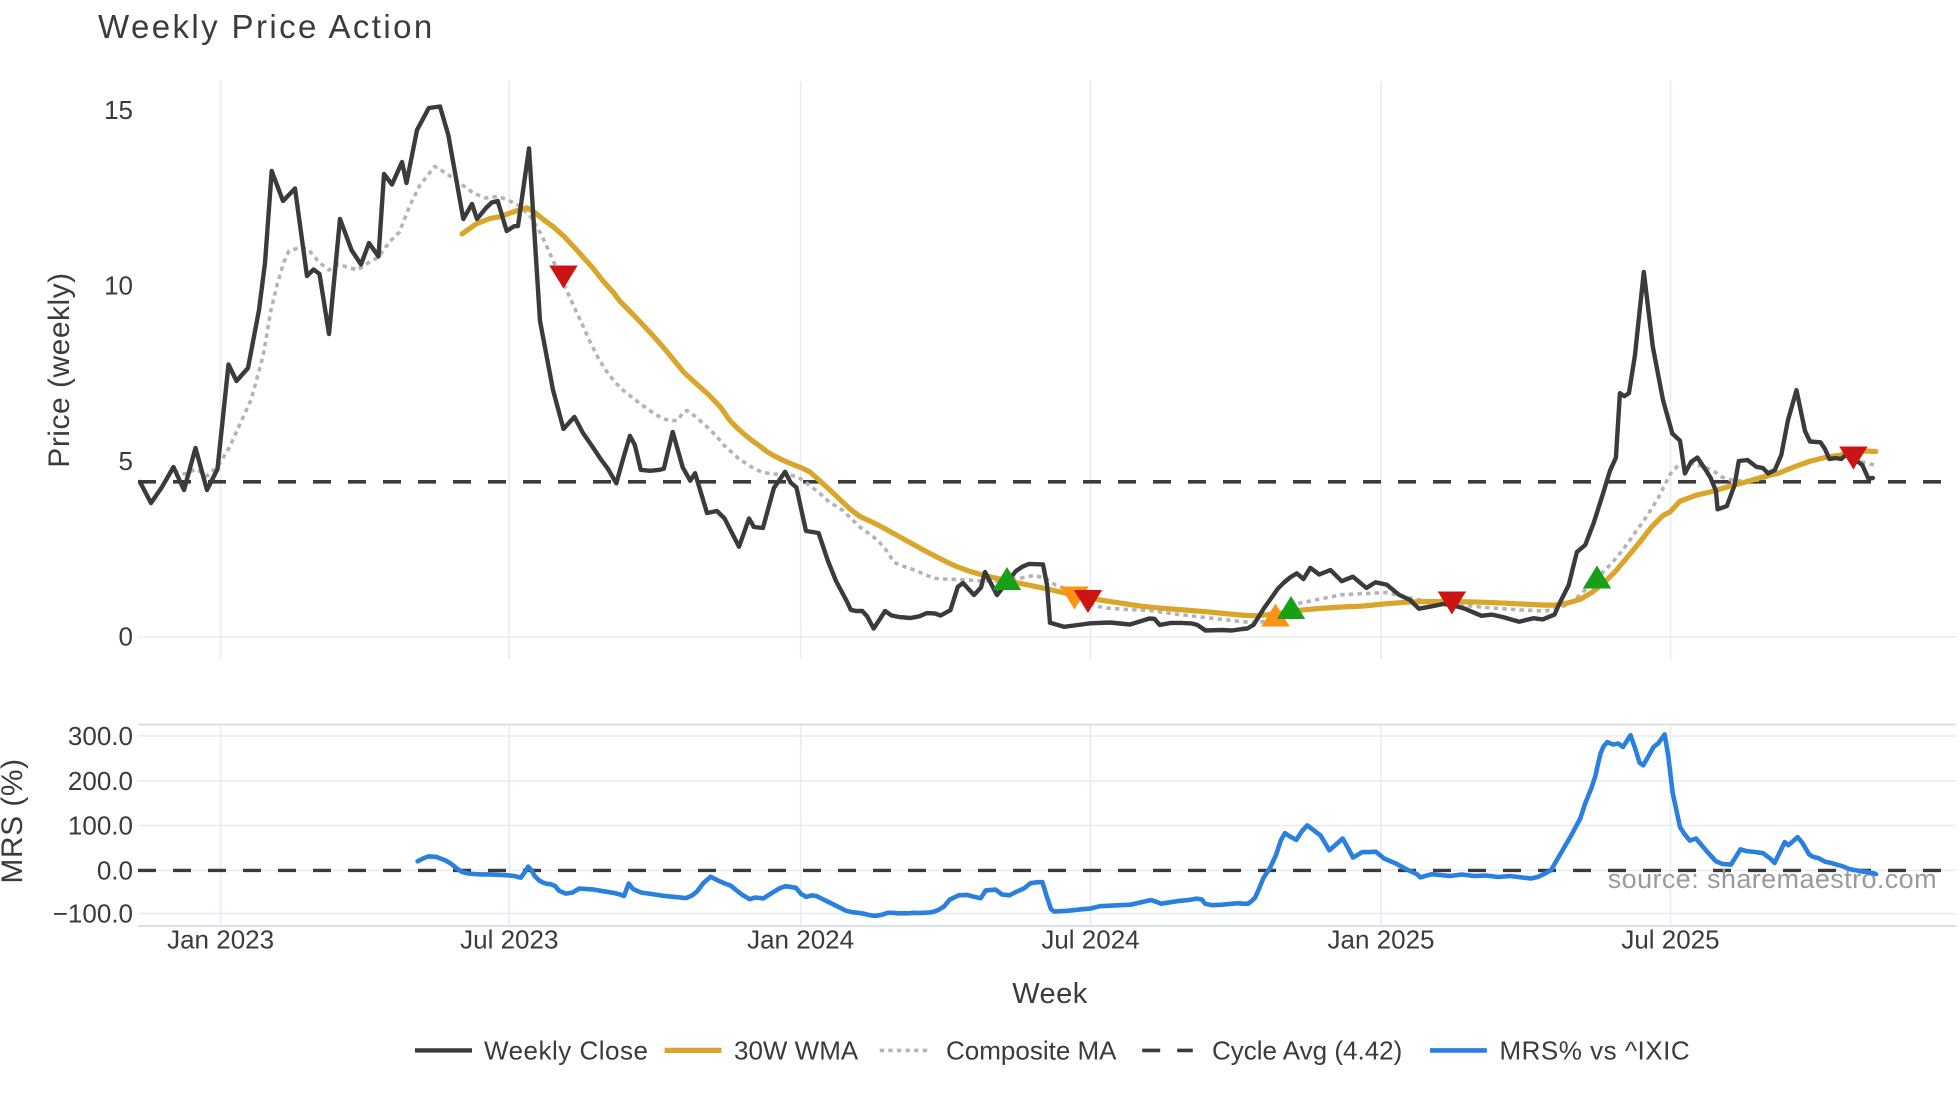  What do you see at coordinates (100, 736) in the screenshot?
I see `svg-text: 300.0` at bounding box center [100, 736].